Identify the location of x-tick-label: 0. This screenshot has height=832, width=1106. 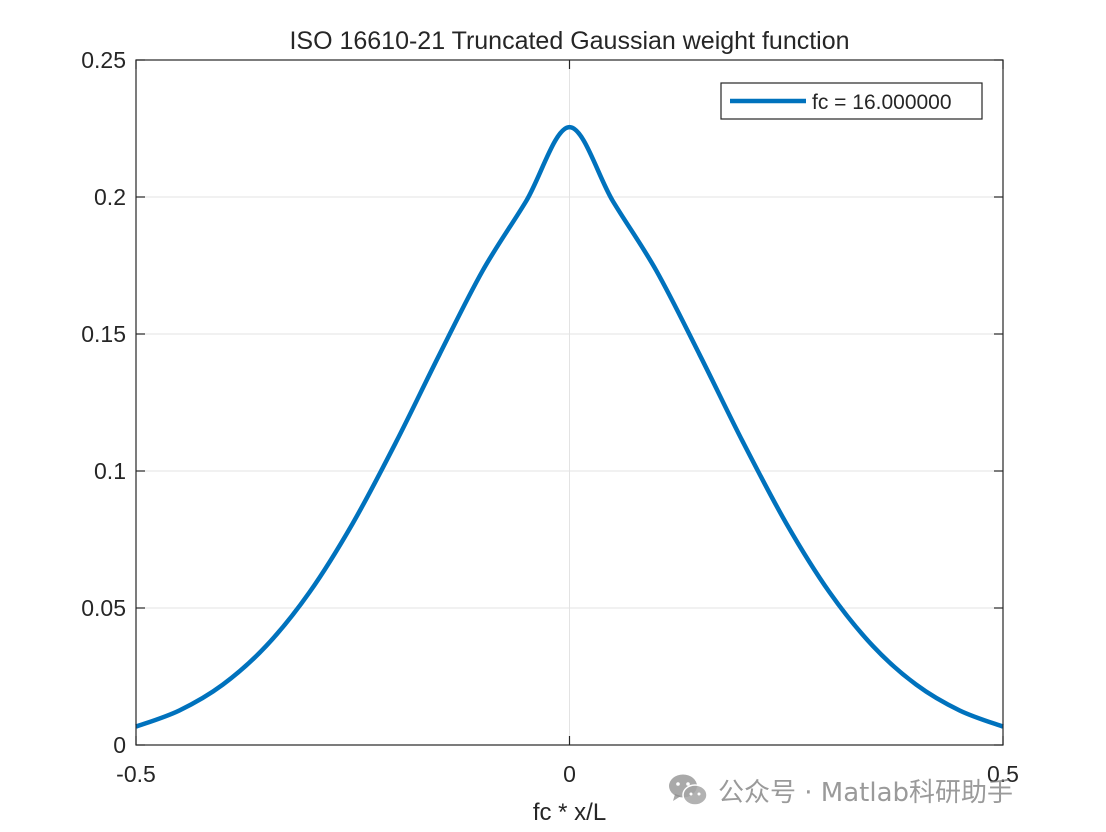
(569, 774).